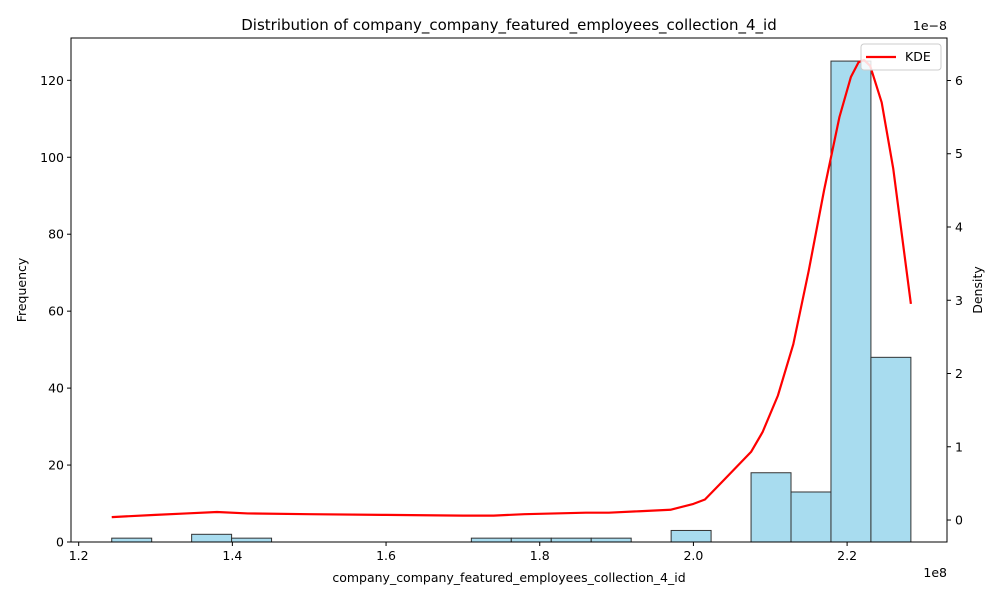 This screenshot has width=1000, height=600. Describe the element at coordinates (959, 520) in the screenshot. I see `y2-tick-label: 0` at that location.